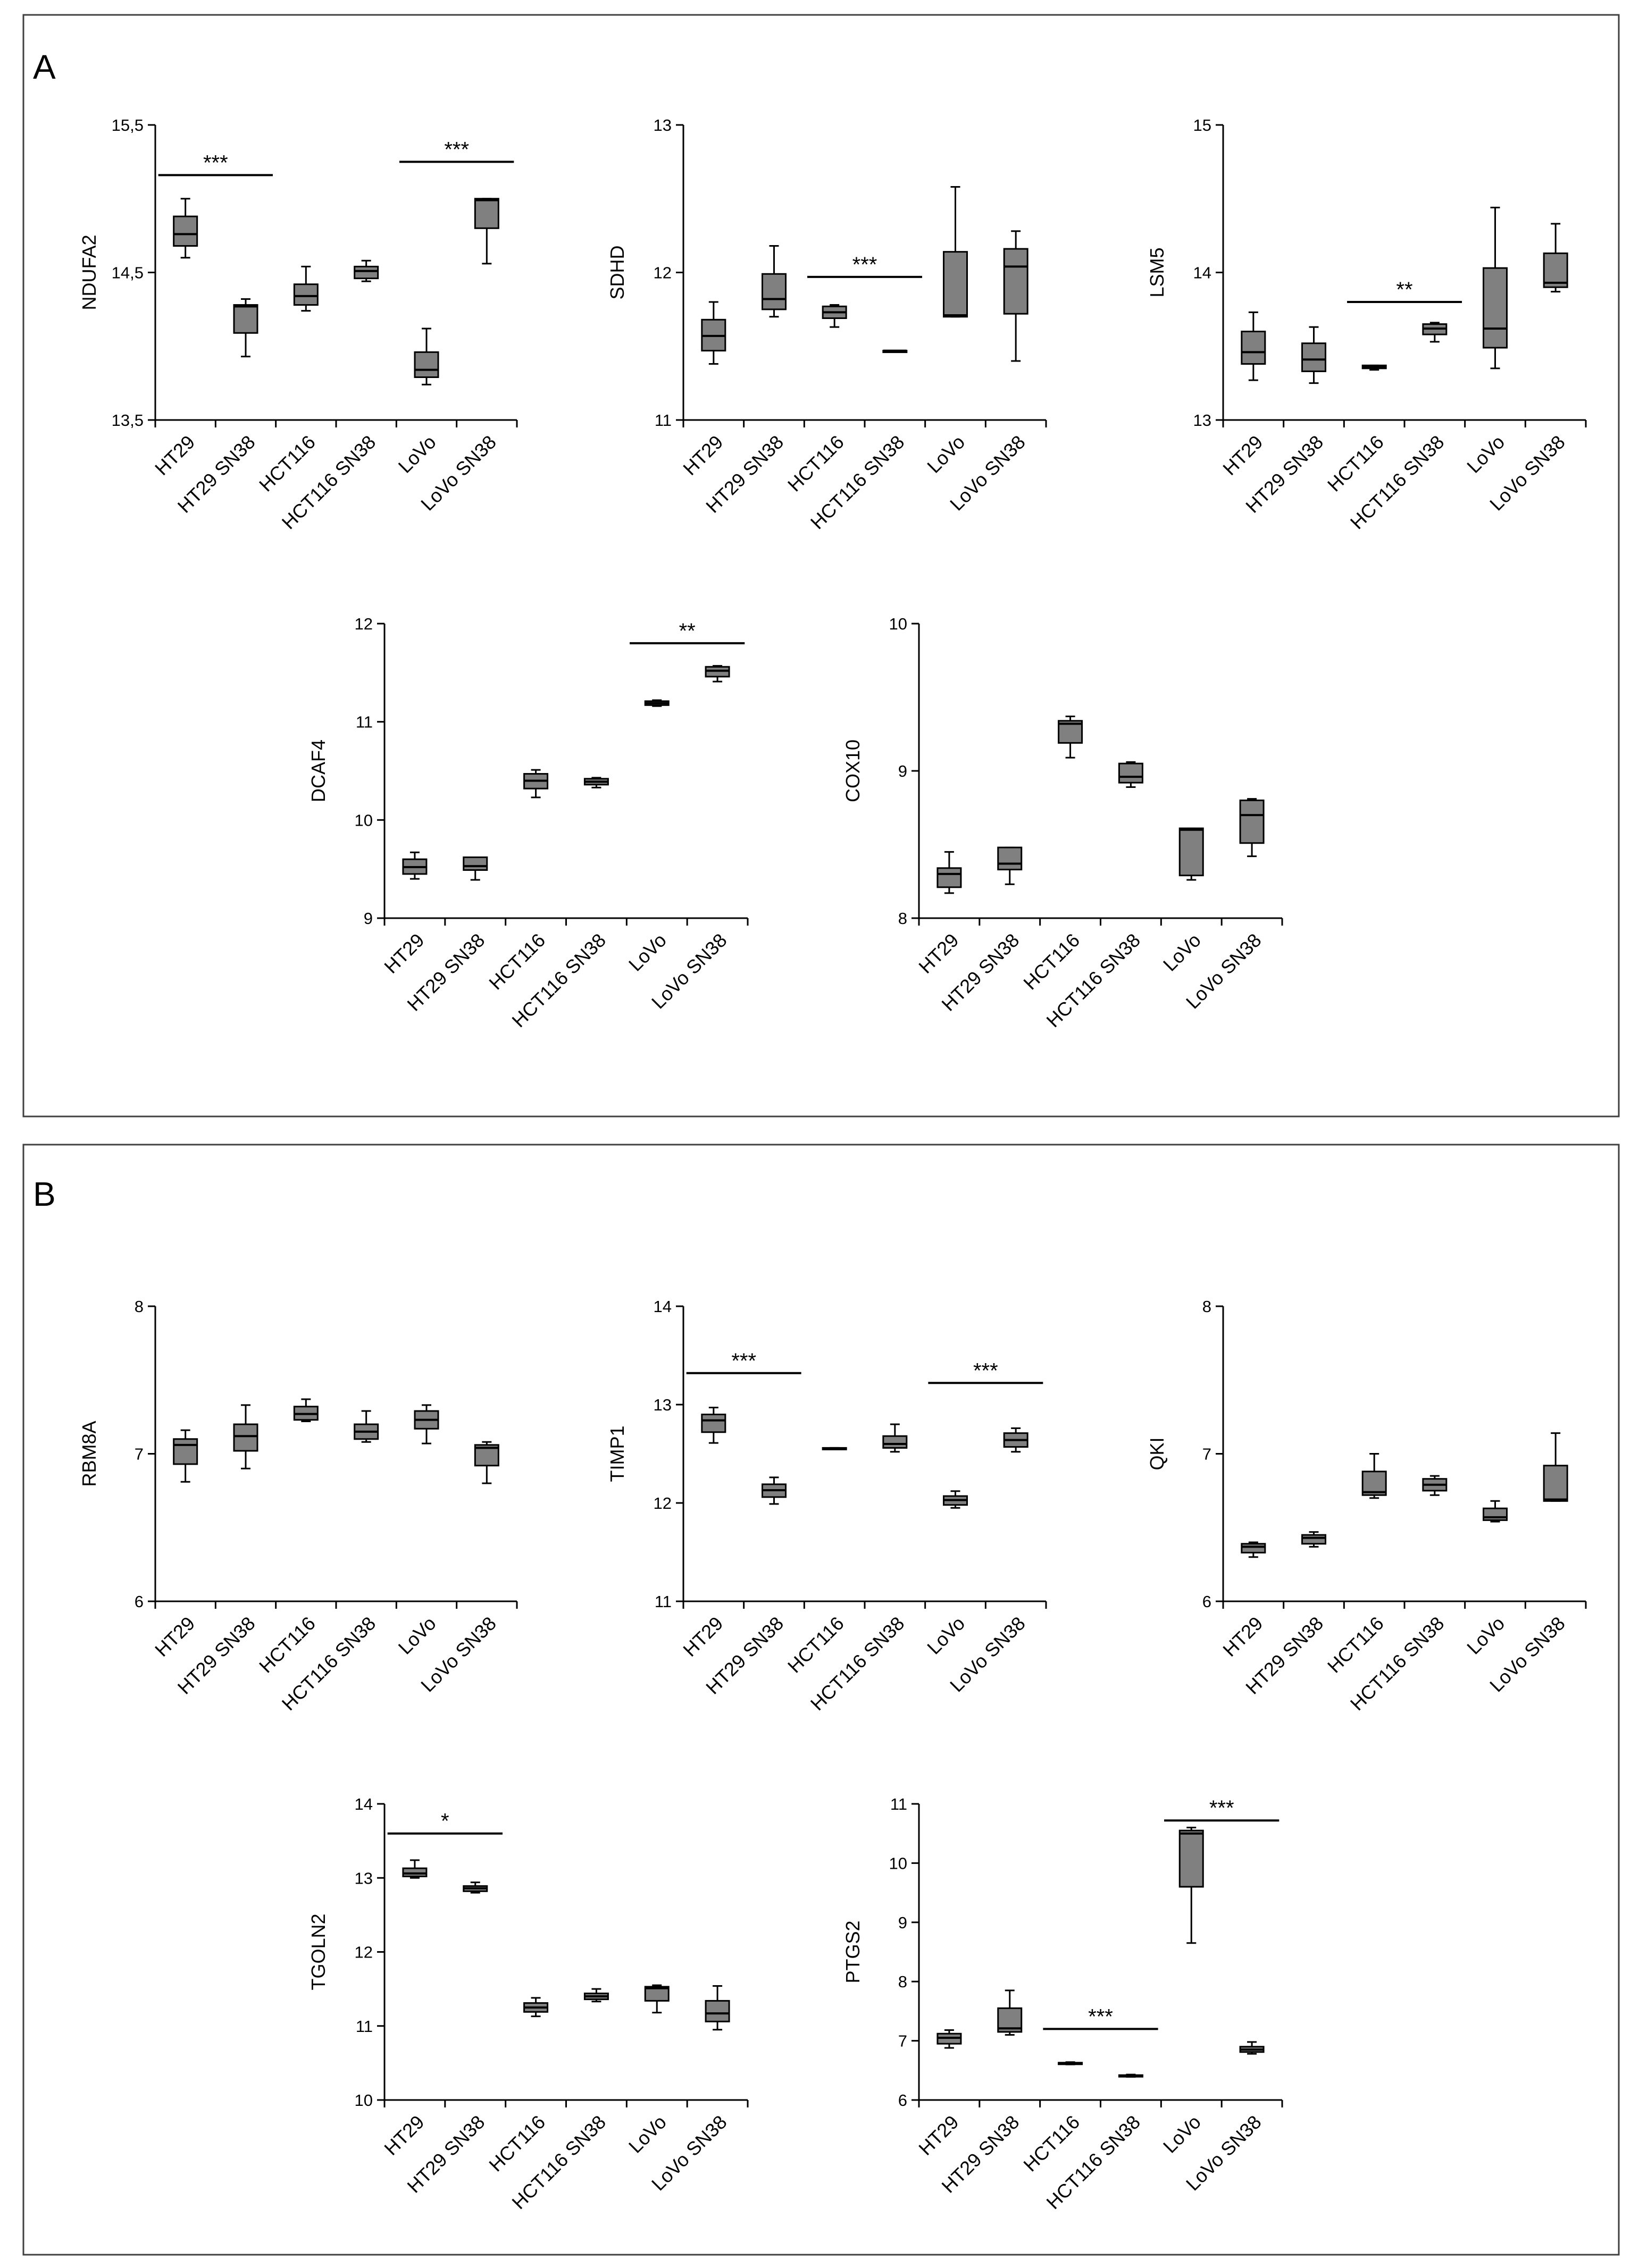 Image resolution: width=1639 pixels, height=2268 pixels. What do you see at coordinates (853, 771) in the screenshot?
I see `y-axis-title: COX10` at bounding box center [853, 771].